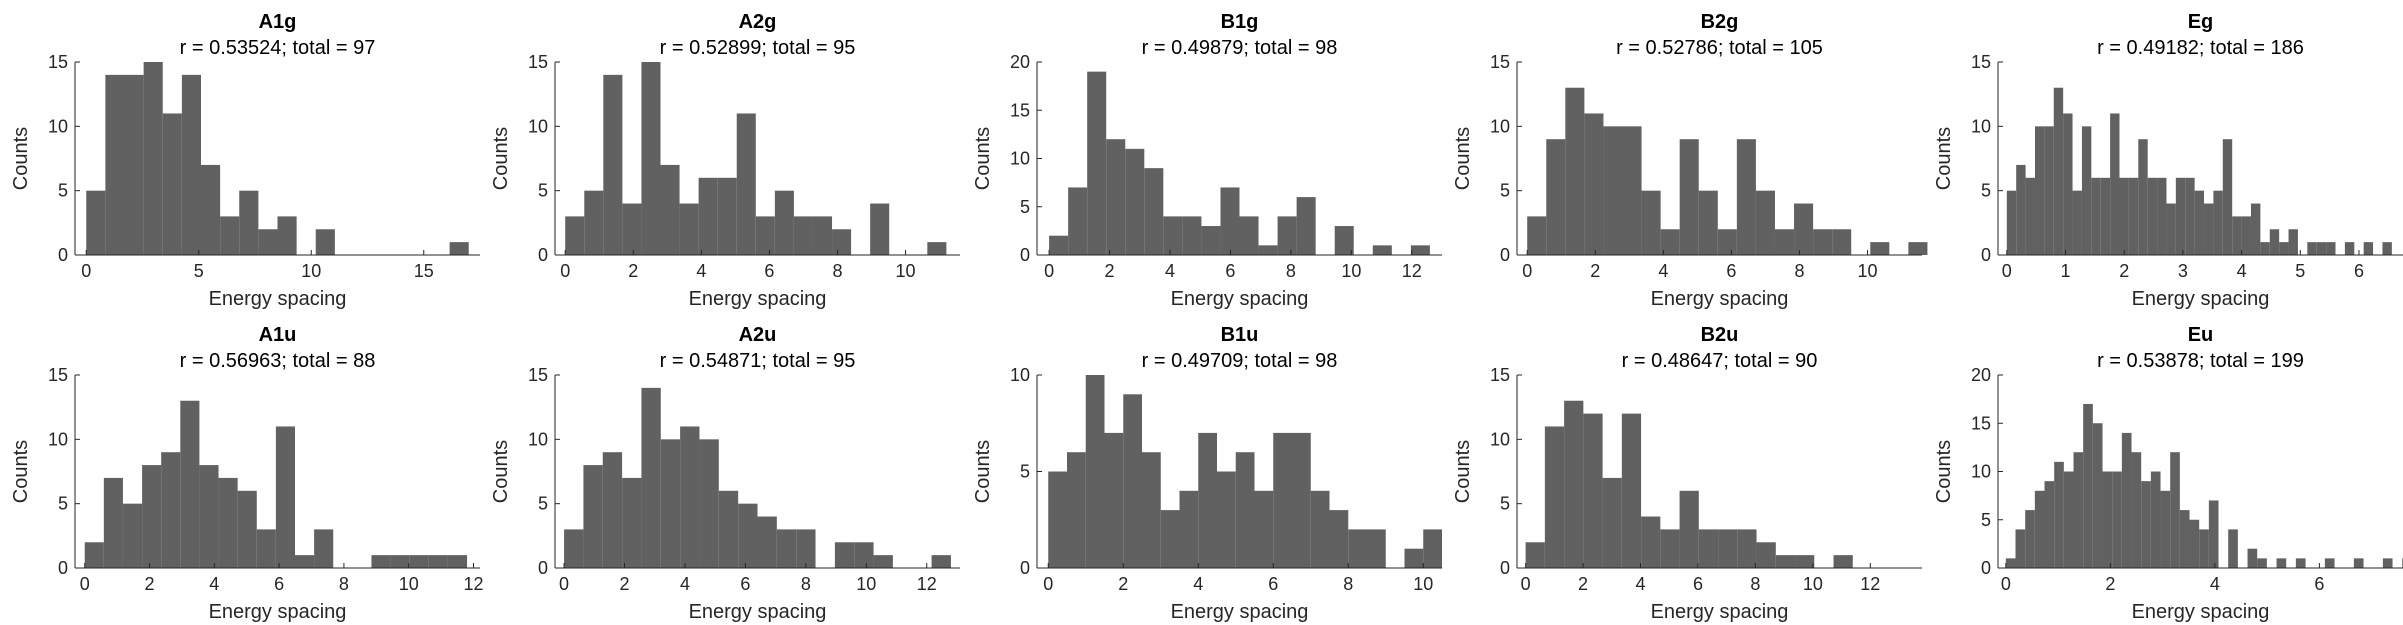 Image resolution: width=2403 pixels, height=625 pixels. Describe the element at coordinates (758, 22) in the screenshot. I see `chart-title: A2g` at that location.